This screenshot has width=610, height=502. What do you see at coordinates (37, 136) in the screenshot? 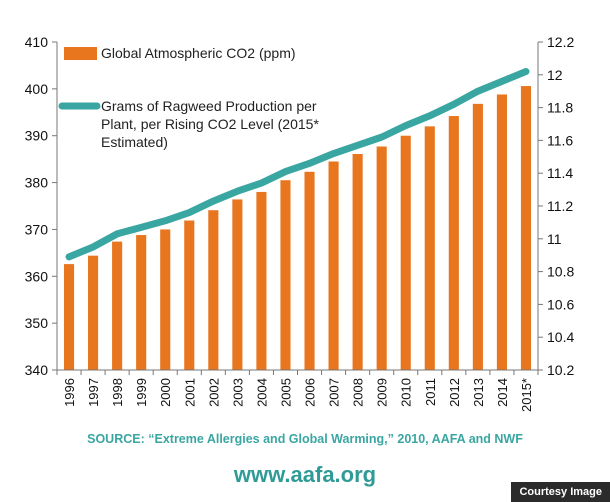
I see `y-left-tick-label: 390` at bounding box center [37, 136].